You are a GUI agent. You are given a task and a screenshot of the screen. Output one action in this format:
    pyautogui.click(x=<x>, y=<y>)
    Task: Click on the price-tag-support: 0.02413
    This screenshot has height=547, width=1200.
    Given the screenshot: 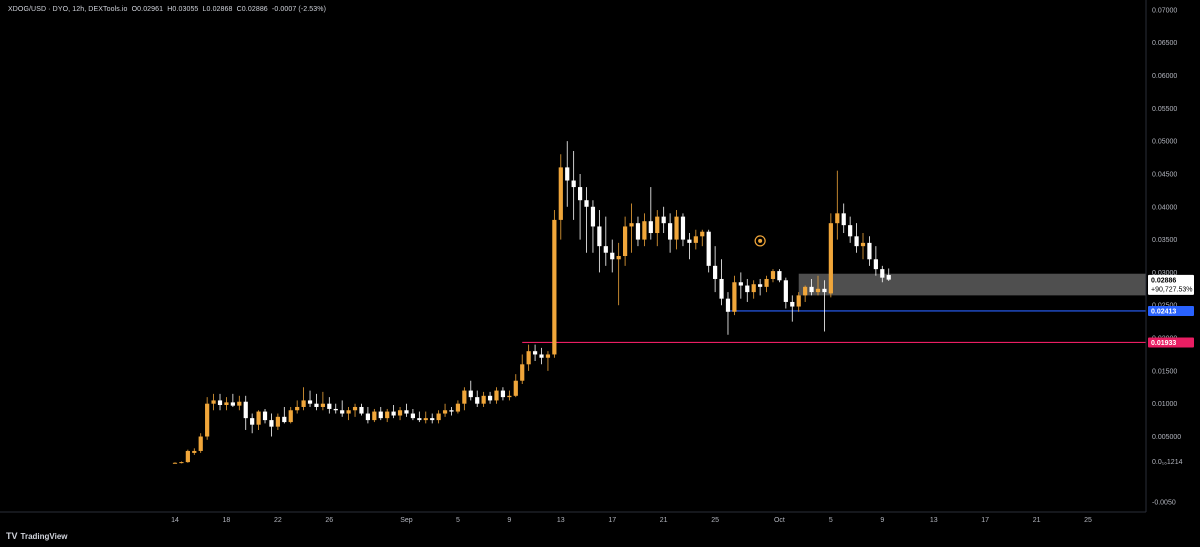 What is the action you would take?
    pyautogui.click(x=1171, y=310)
    